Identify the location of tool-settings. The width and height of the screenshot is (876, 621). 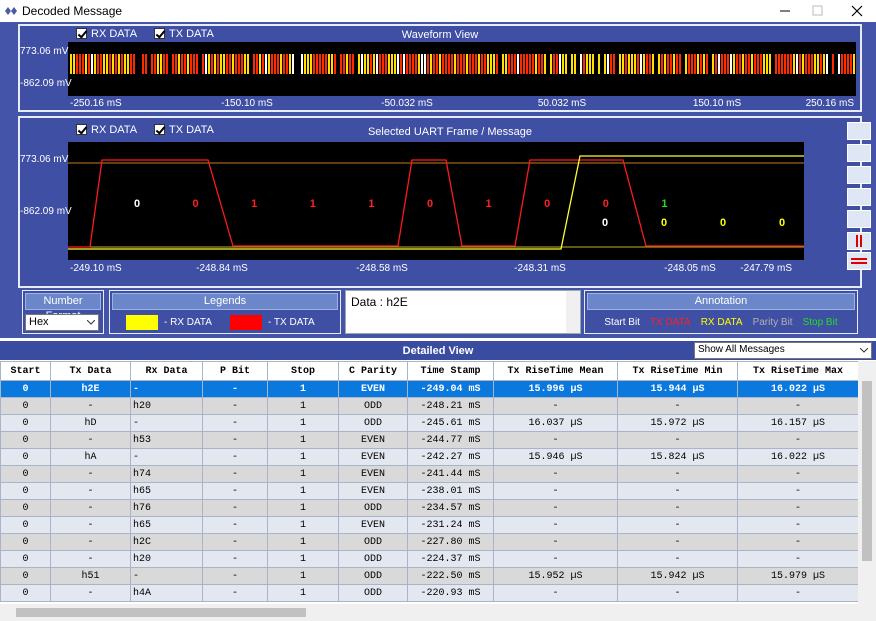
(859, 131).